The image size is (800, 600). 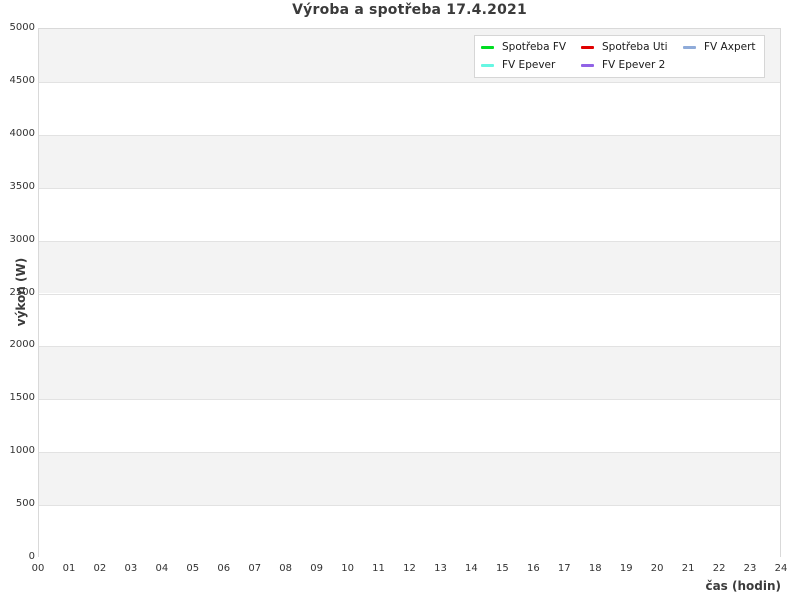 I want to click on x-tick-label: 21, so click(x=688, y=568).